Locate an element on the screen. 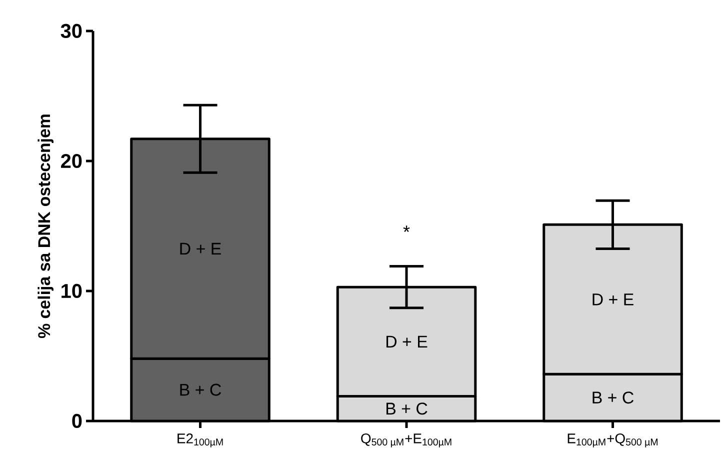 The width and height of the screenshot is (722, 470). x-tick-label: E$_{100µM}$+Q$_{500 µM}$ is located at coordinates (613, 440).